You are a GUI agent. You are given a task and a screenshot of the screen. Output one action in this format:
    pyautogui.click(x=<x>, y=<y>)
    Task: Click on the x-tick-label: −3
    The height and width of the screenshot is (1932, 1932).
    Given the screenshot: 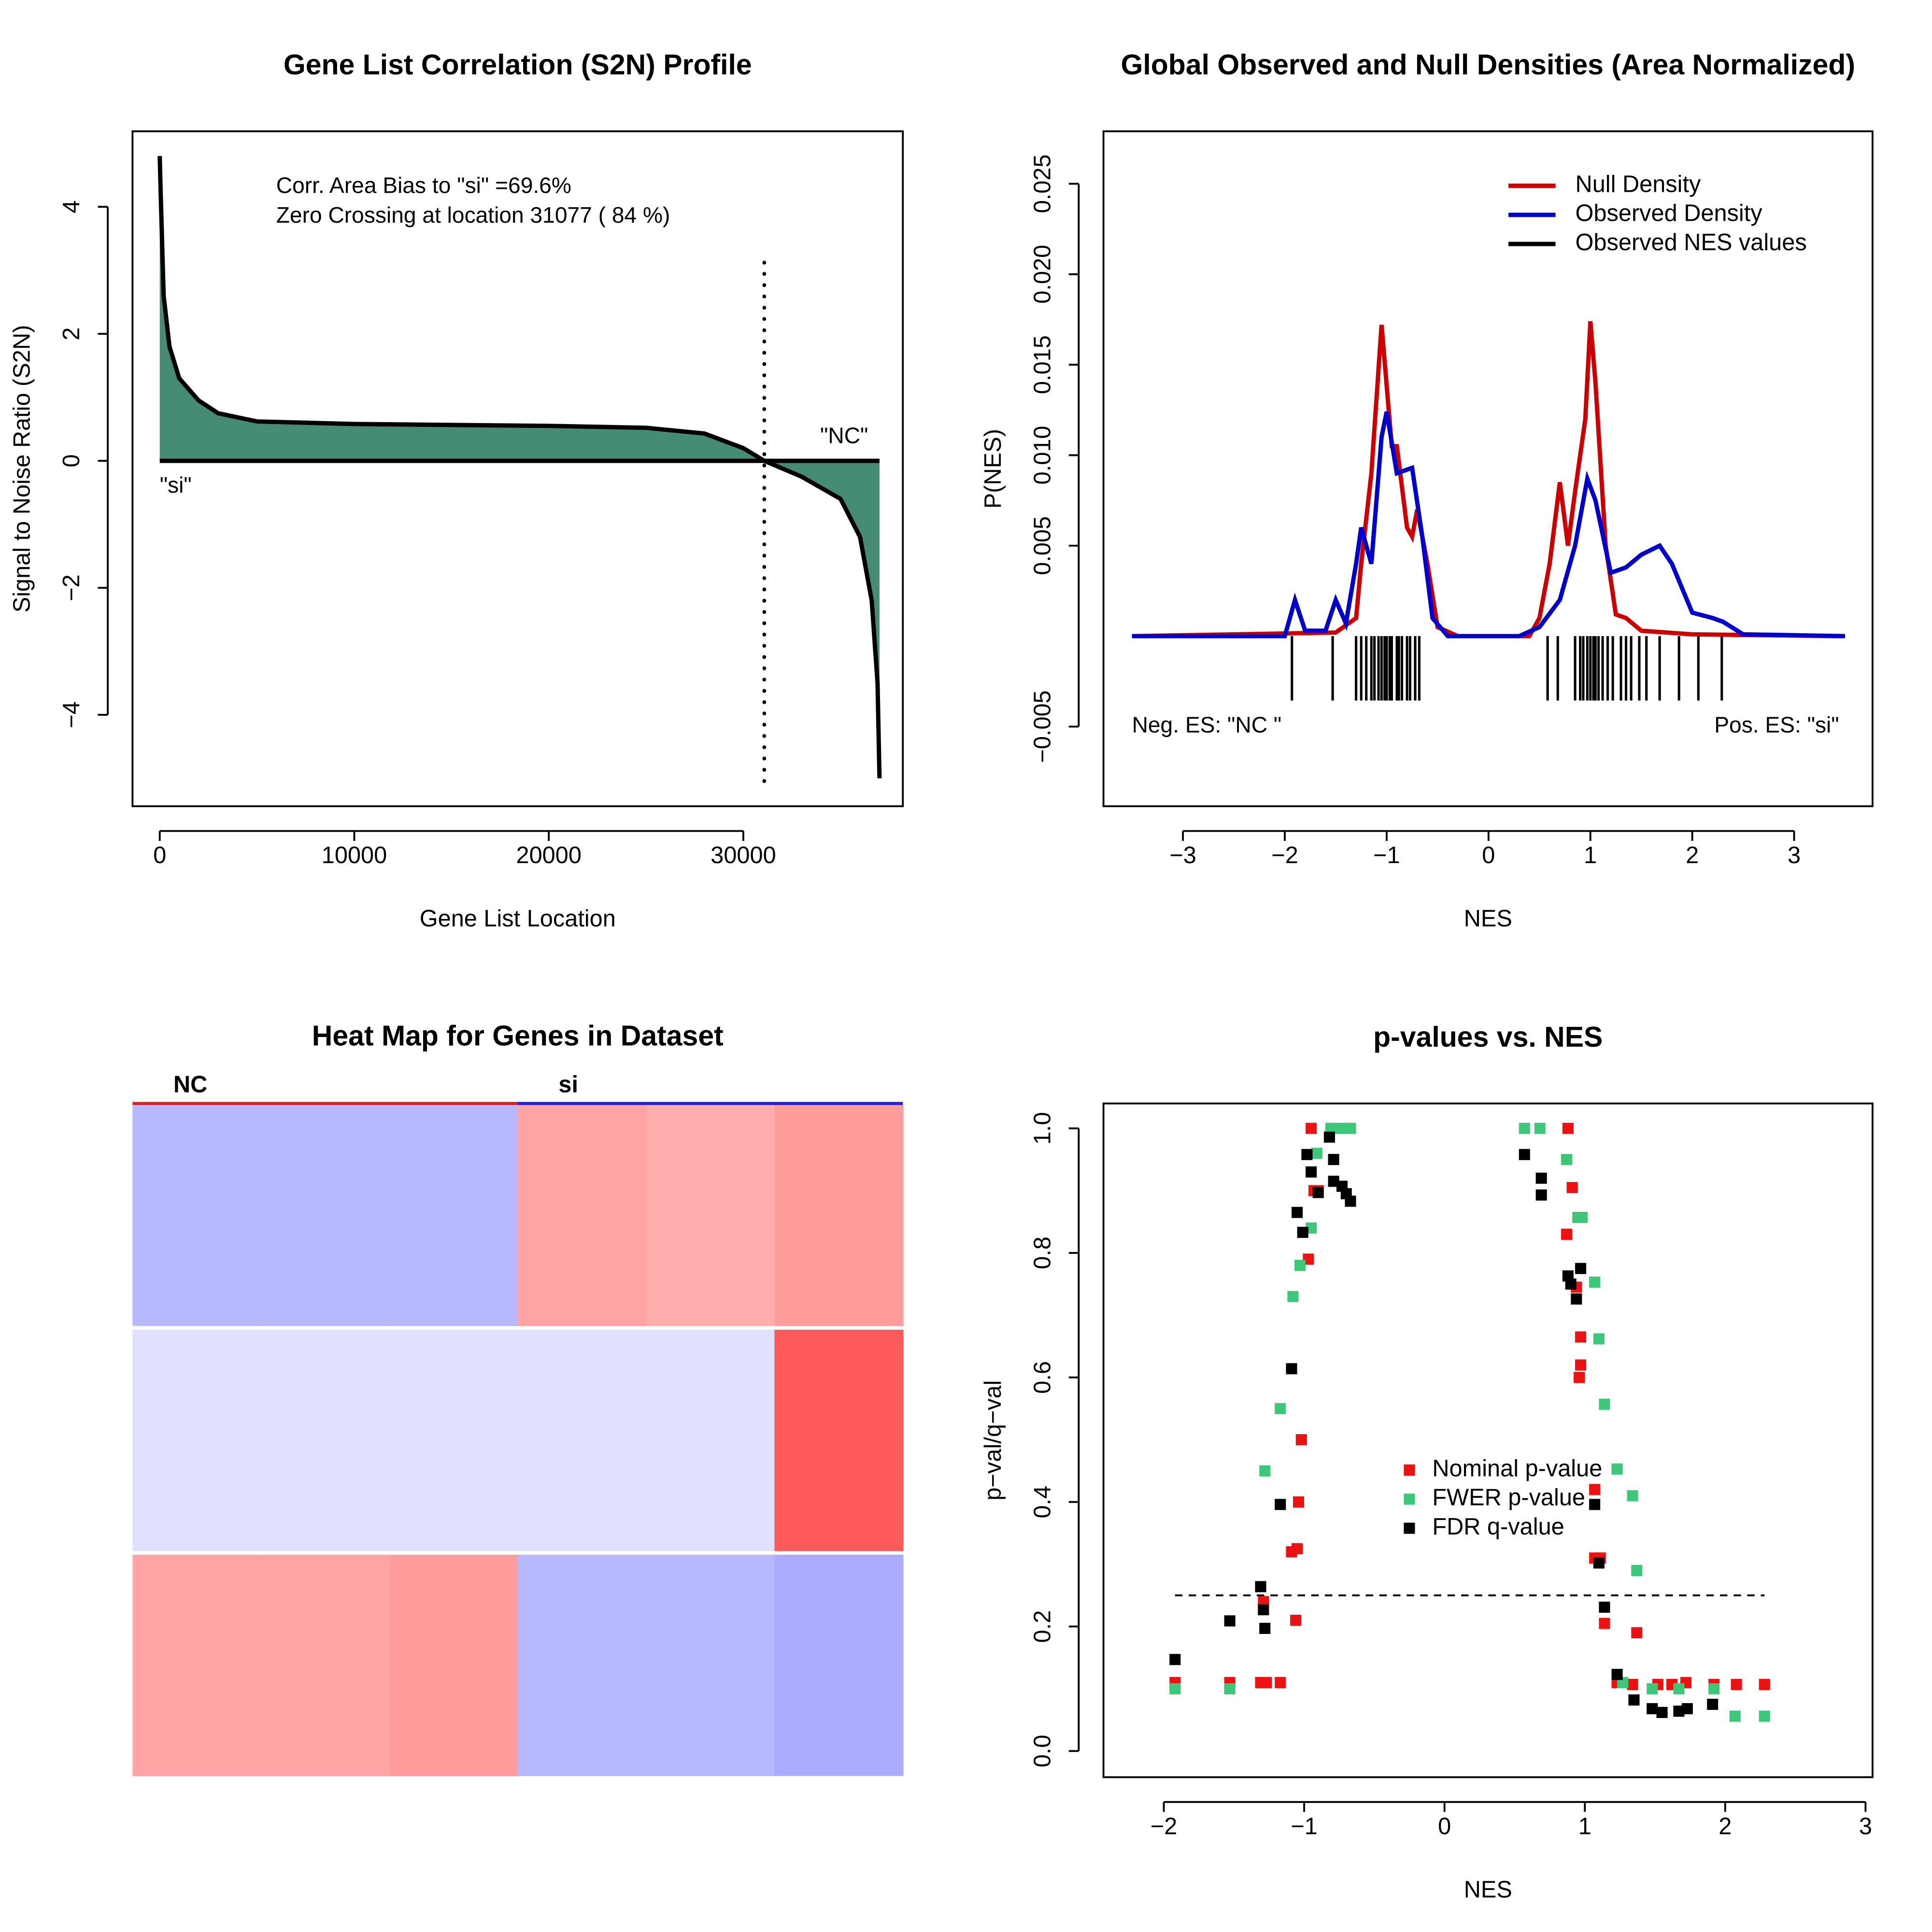 What is the action you would take?
    pyautogui.click(x=1182, y=855)
    